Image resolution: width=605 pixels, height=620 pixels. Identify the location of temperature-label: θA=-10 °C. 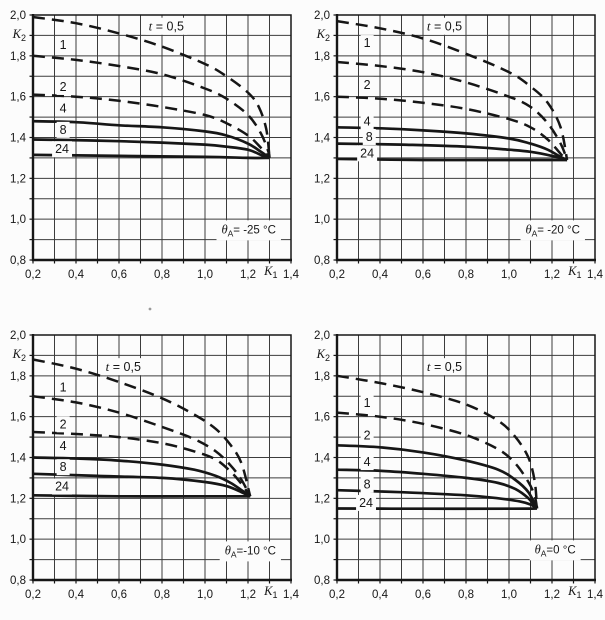
(250, 551).